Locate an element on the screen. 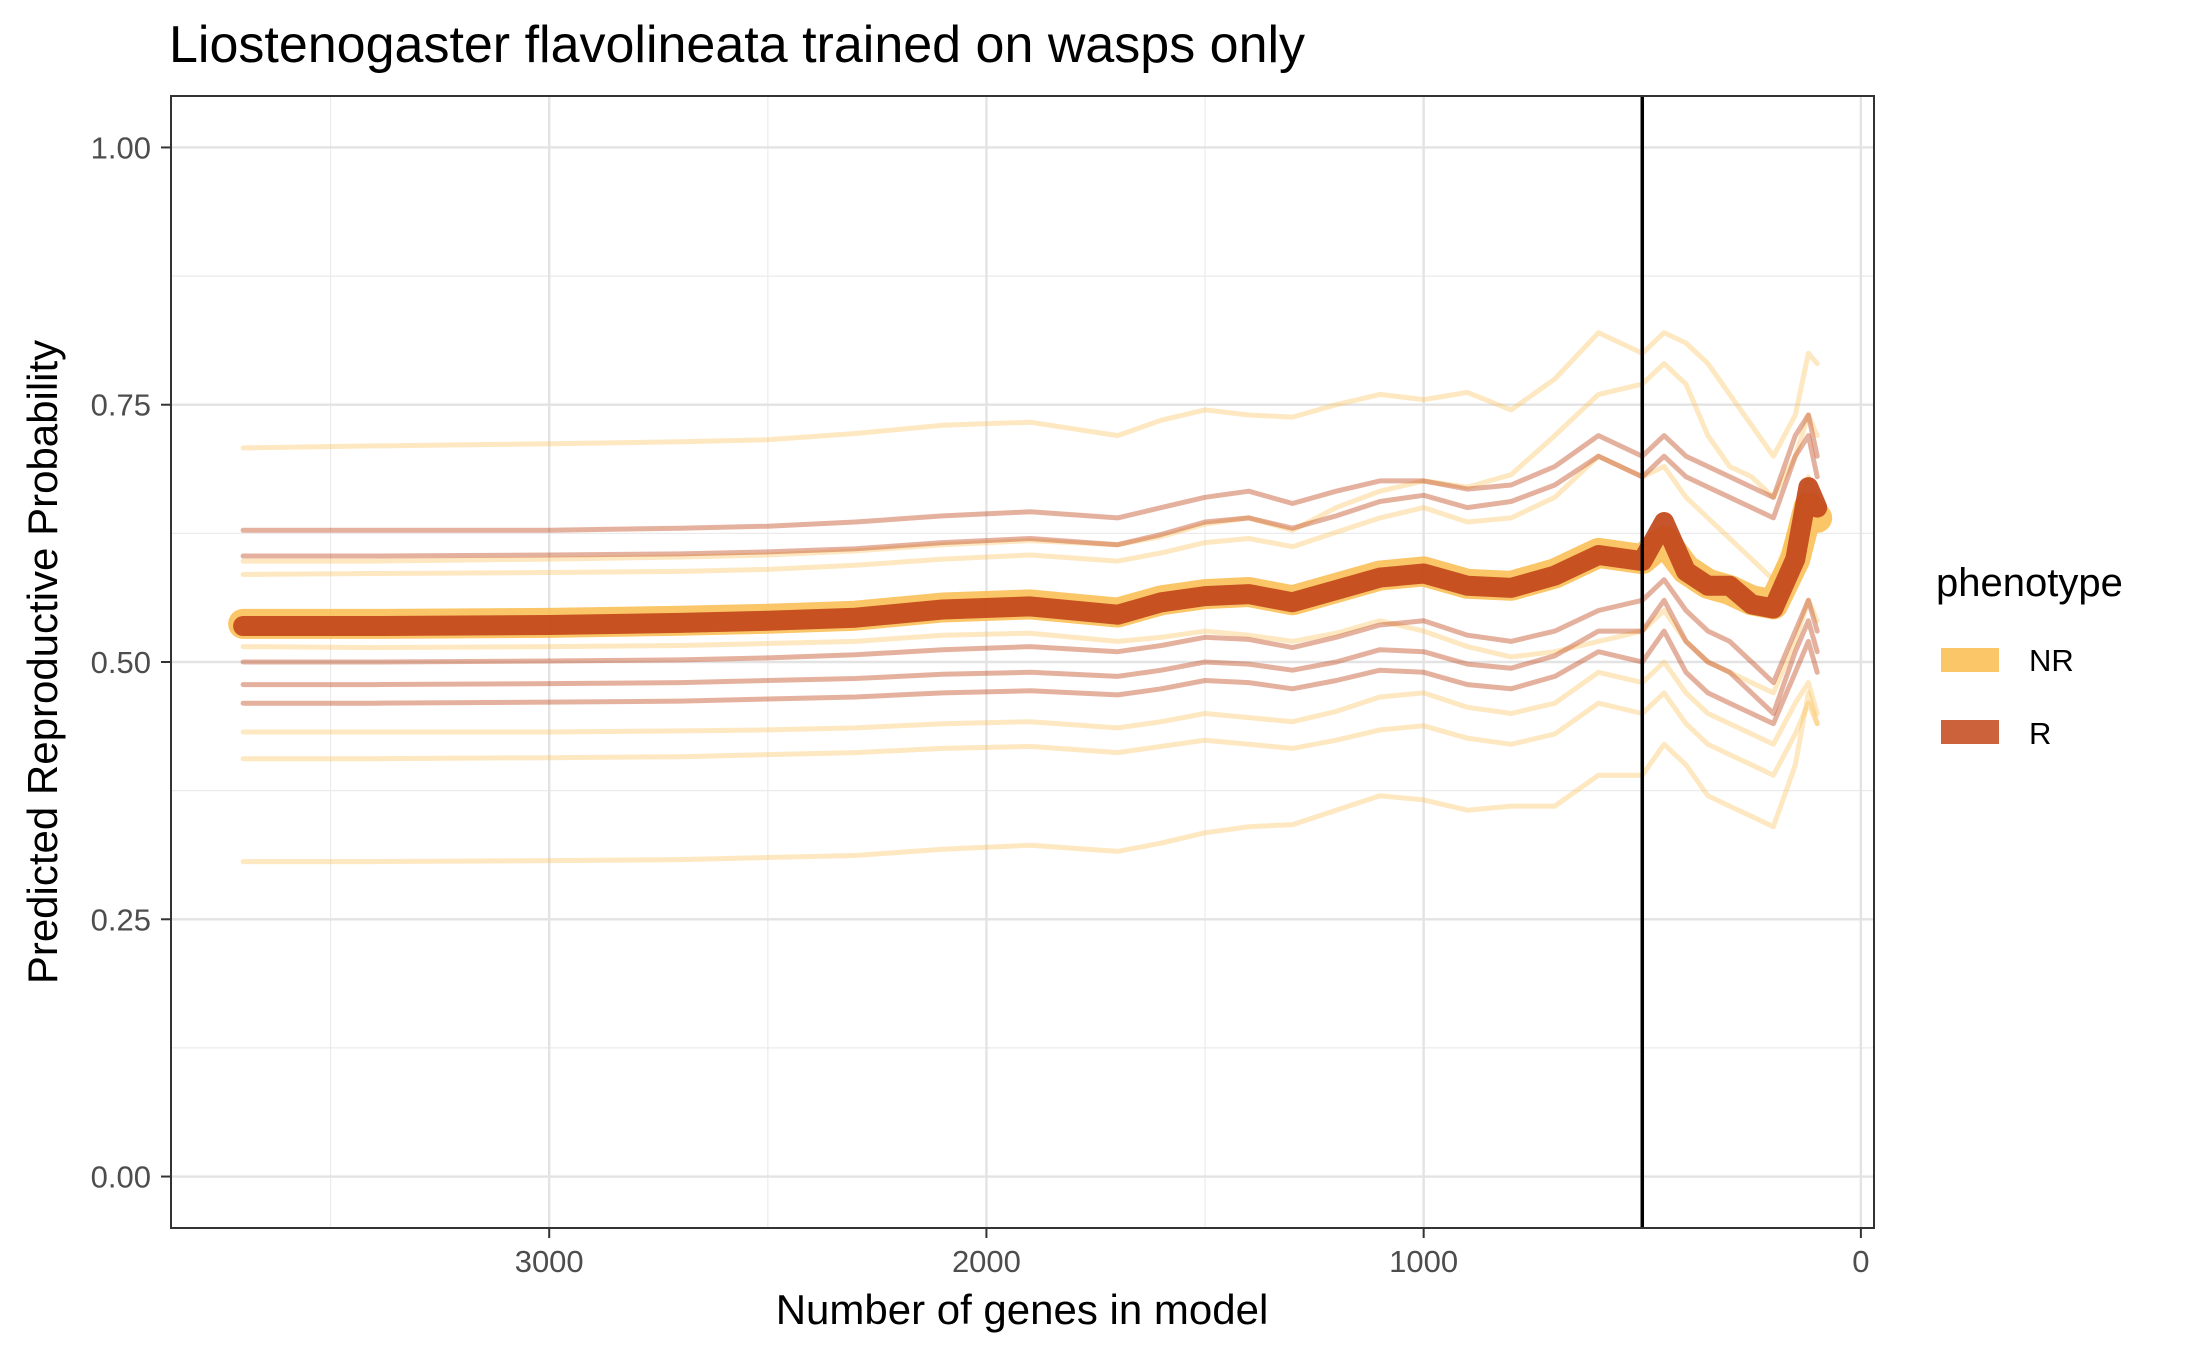  legend-key-r is located at coordinates (1970, 732).